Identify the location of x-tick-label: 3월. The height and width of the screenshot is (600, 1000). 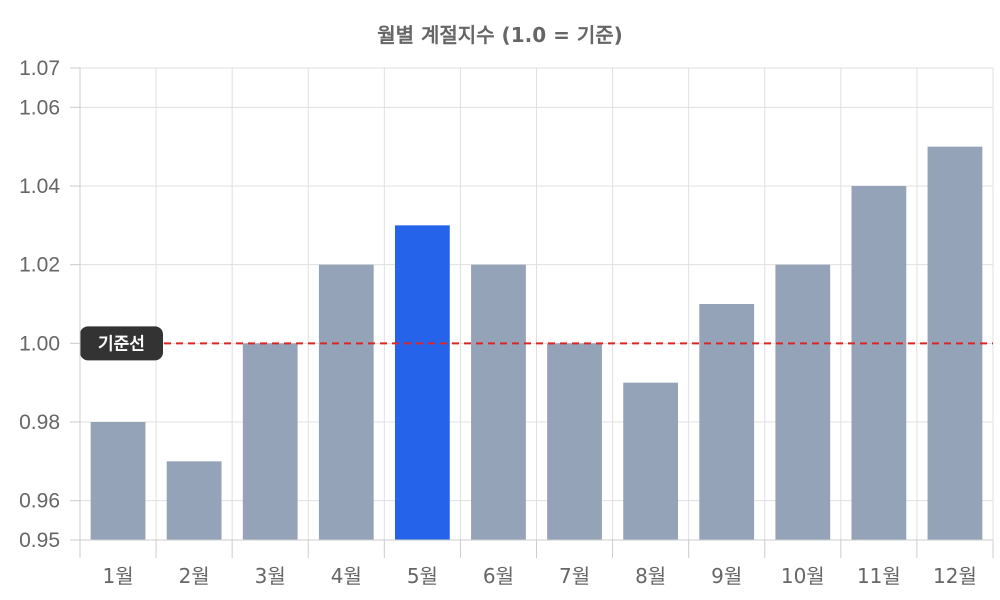
(270, 576).